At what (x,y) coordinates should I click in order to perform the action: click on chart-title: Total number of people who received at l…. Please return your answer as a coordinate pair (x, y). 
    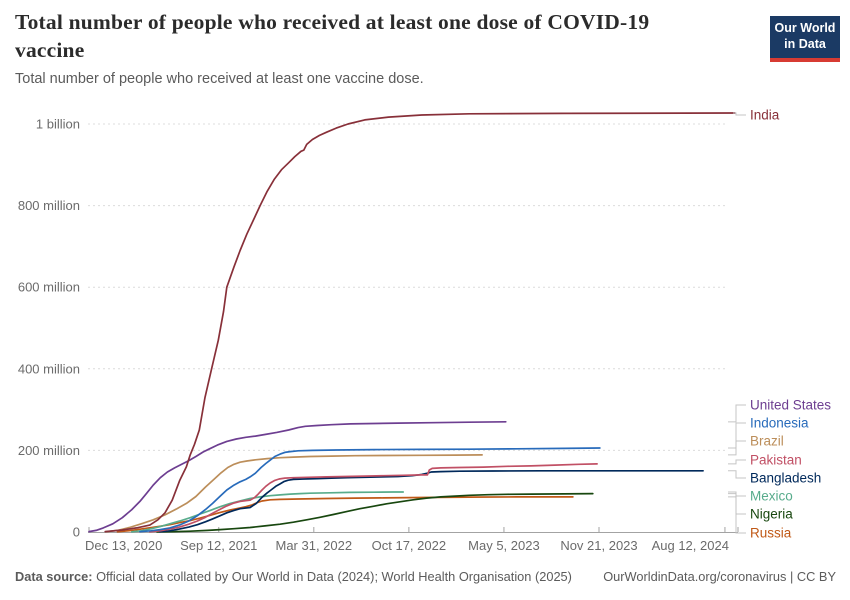
    Looking at the image, I should click on (332, 36).